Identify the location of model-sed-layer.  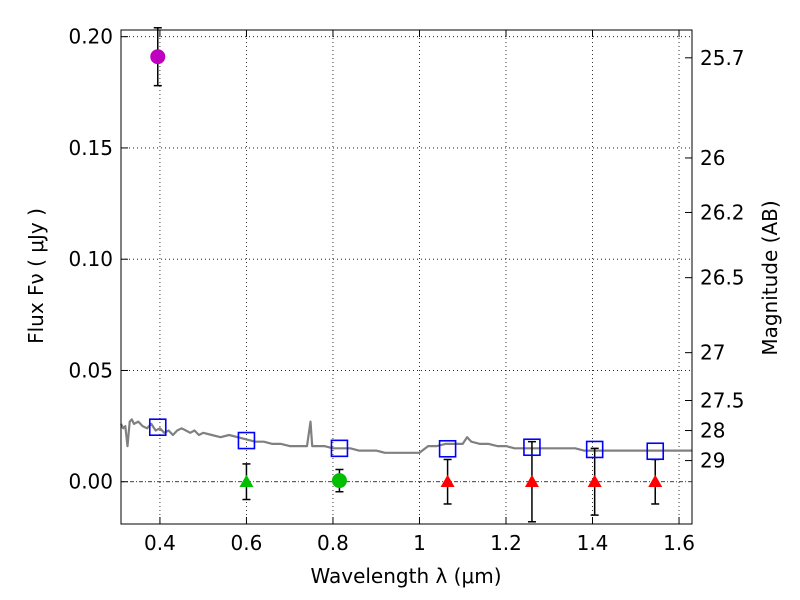
(406, 436).